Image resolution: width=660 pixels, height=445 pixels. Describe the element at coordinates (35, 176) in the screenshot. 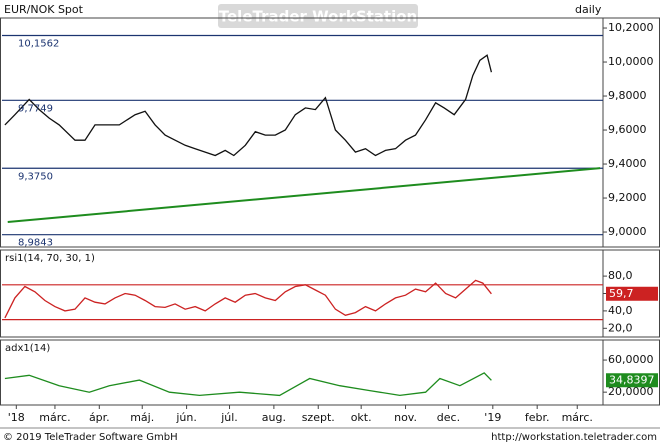

I see `level-label: 9,3750` at that location.